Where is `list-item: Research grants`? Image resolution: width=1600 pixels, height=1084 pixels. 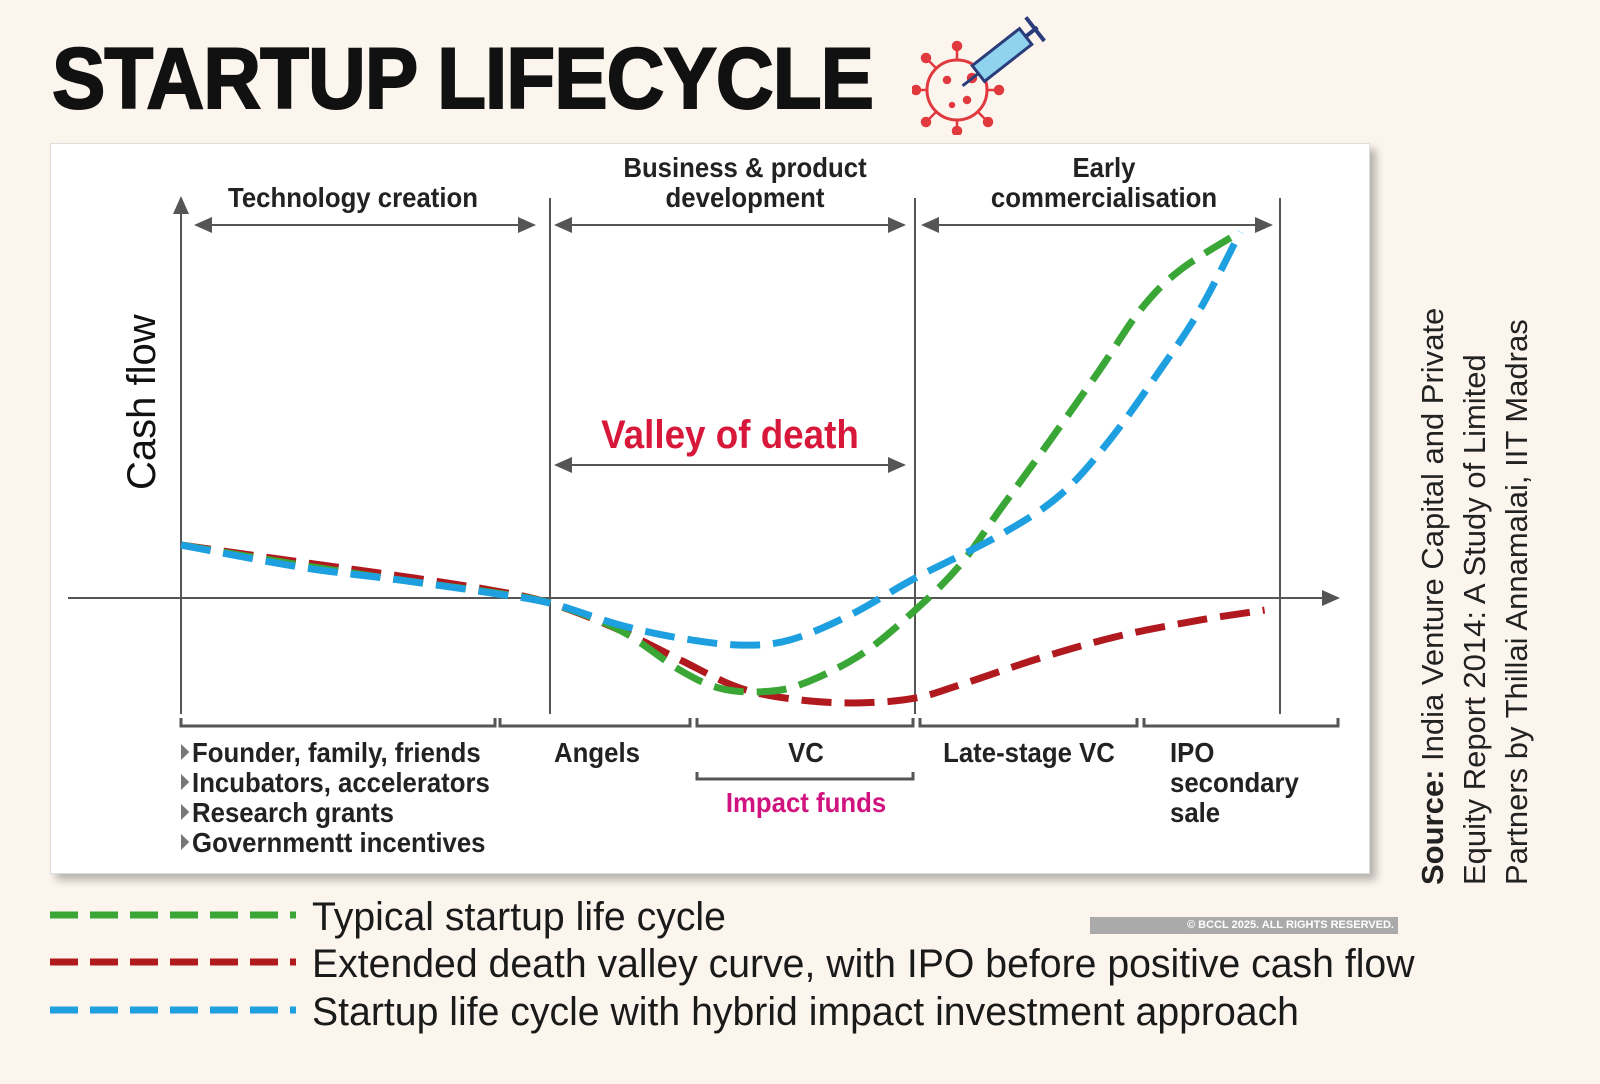 list-item: Research grants is located at coordinates (335, 813).